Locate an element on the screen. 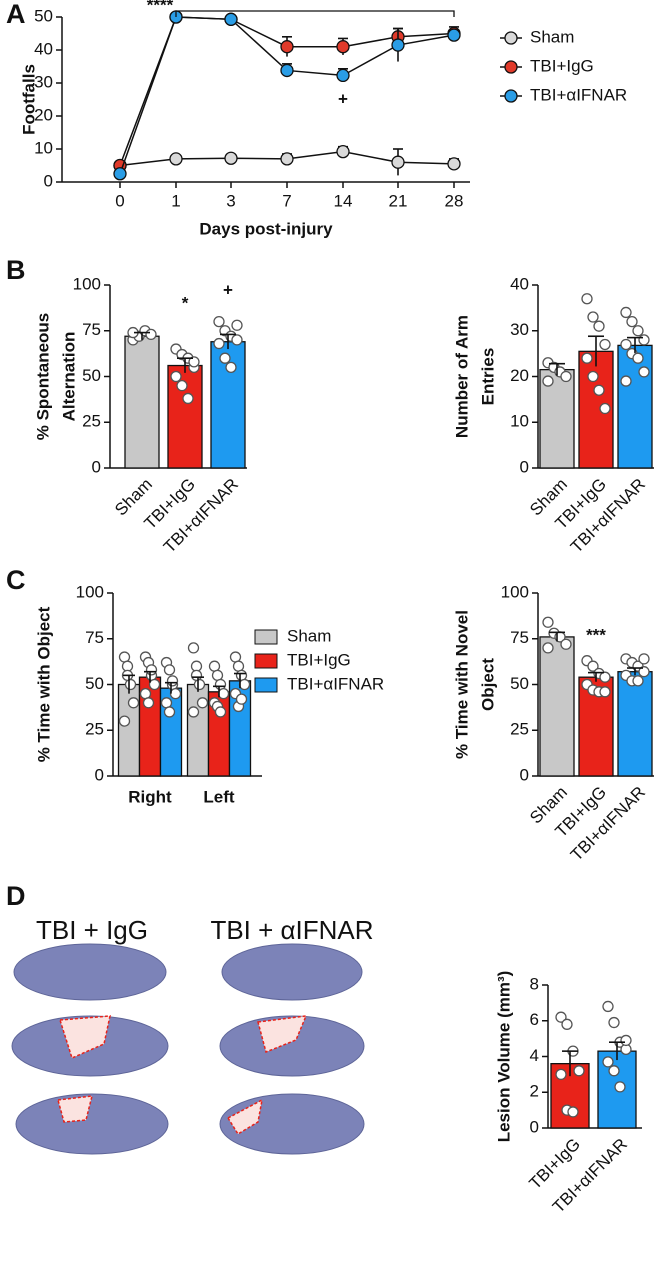 The image size is (656, 1275). y-axis-label: Footfalls is located at coordinates (28, 99).